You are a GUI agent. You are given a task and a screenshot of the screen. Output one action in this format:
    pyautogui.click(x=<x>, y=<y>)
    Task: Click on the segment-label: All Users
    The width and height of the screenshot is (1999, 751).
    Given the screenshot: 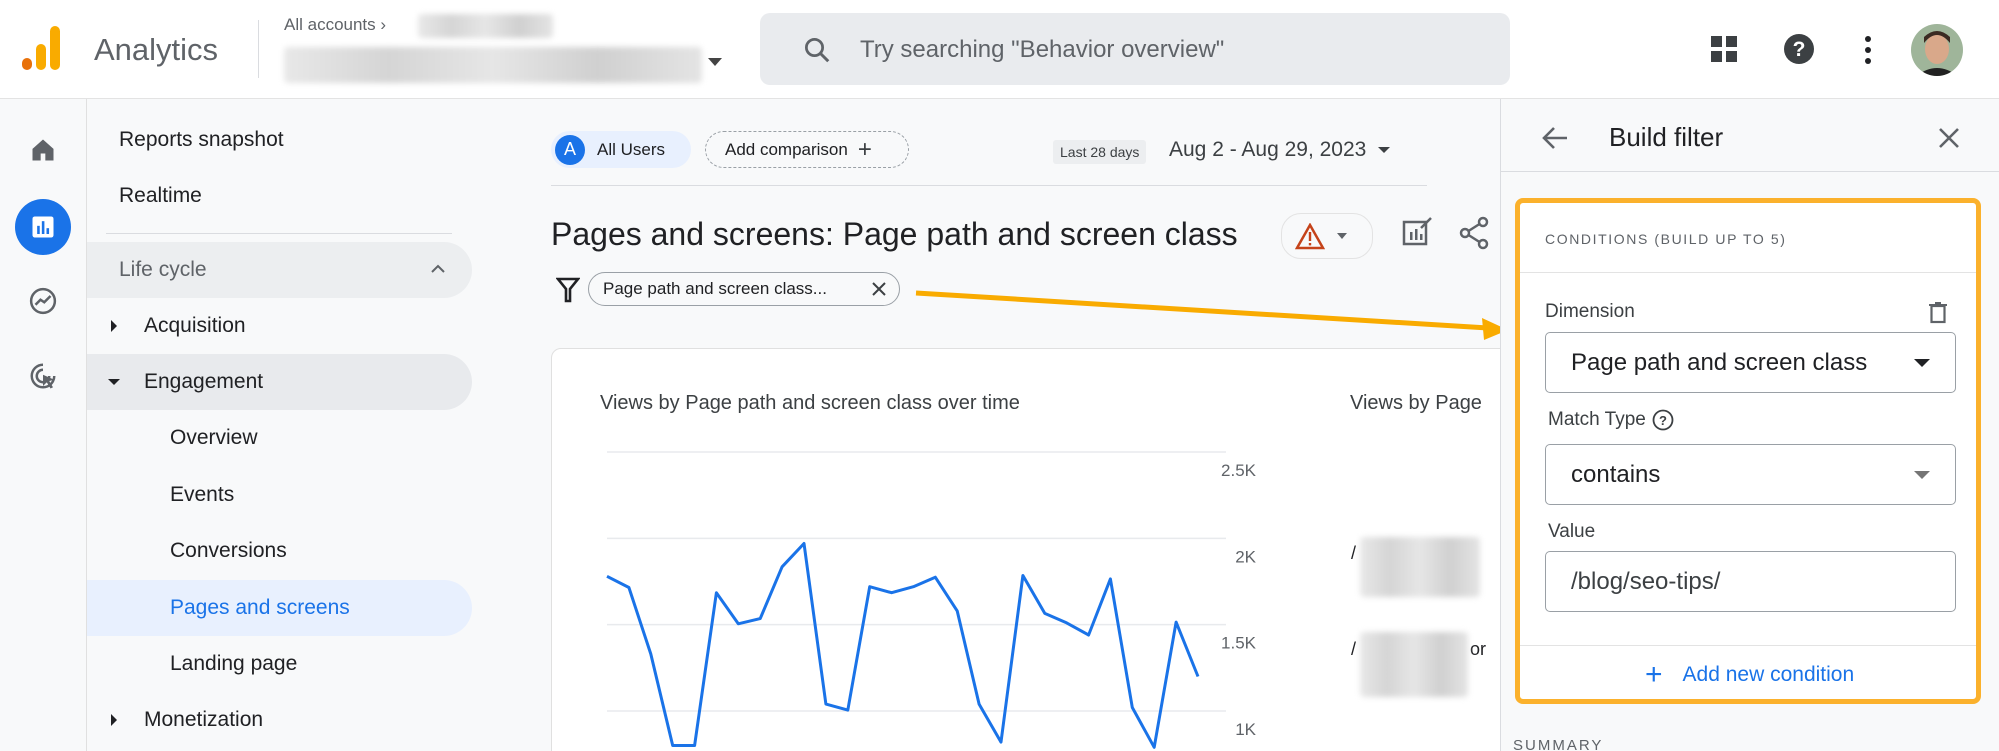 What is the action you would take?
    pyautogui.click(x=631, y=149)
    